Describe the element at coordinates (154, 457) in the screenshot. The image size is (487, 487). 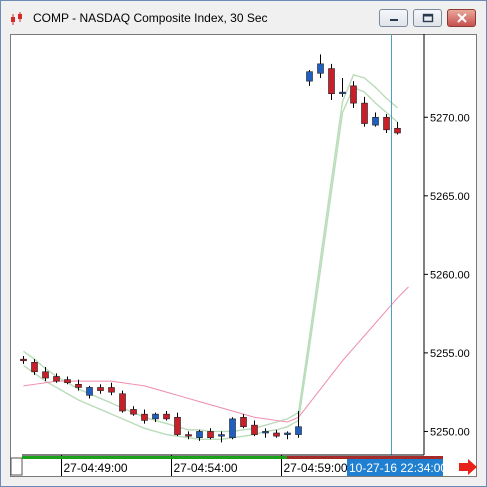
I see `range-bar-green` at that location.